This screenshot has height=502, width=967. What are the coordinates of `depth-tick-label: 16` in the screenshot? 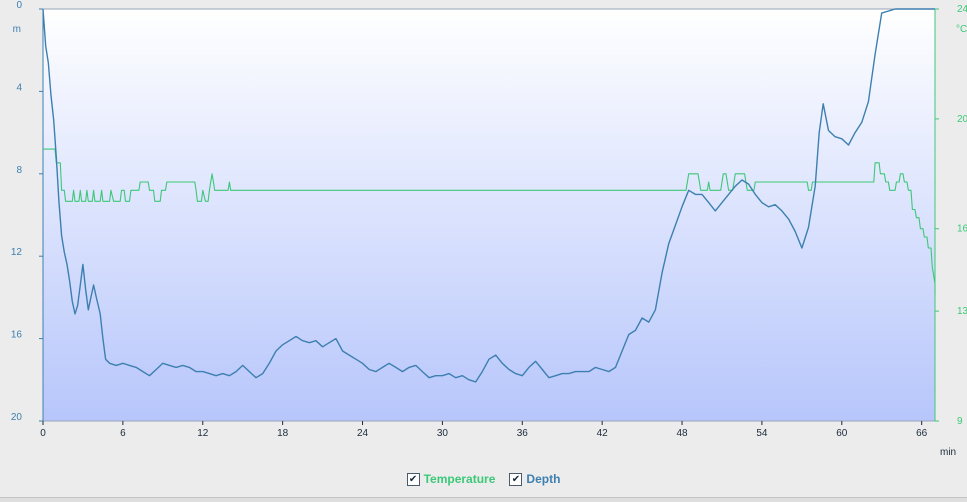 It's located at (17, 335).